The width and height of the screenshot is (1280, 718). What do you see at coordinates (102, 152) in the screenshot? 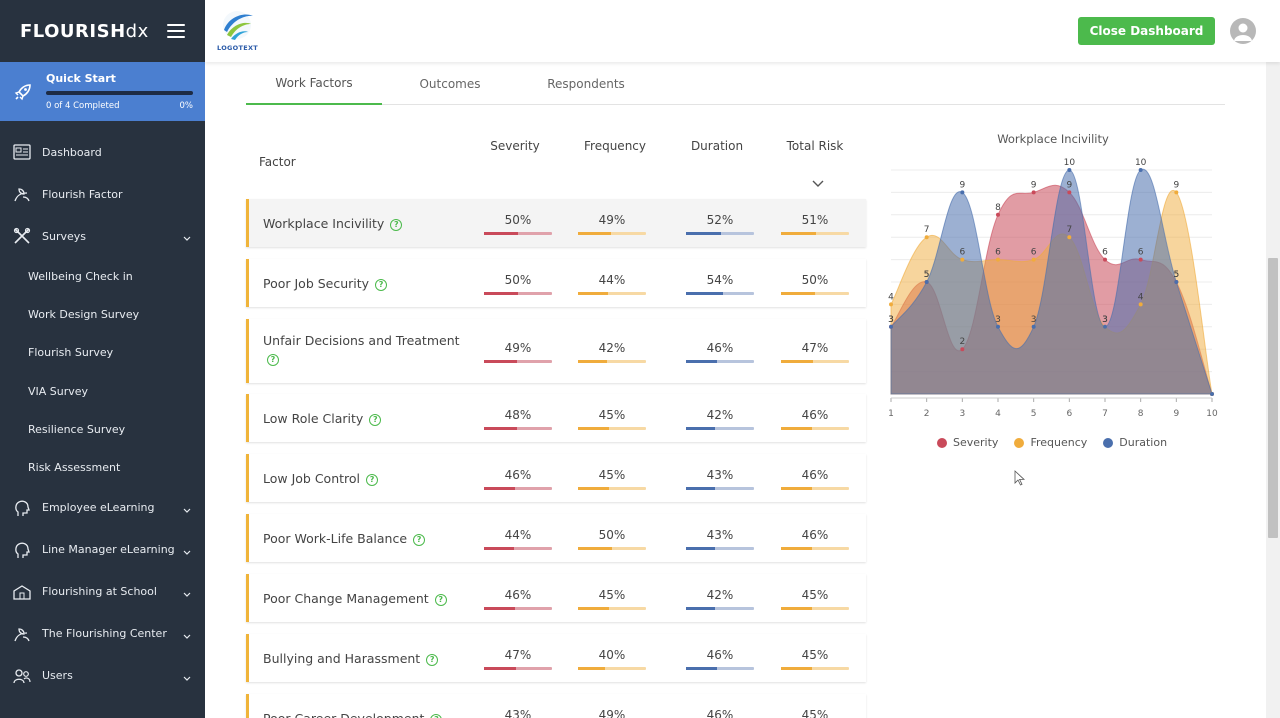
I see `sidebar-item-dashboard: Dashboard` at bounding box center [102, 152].